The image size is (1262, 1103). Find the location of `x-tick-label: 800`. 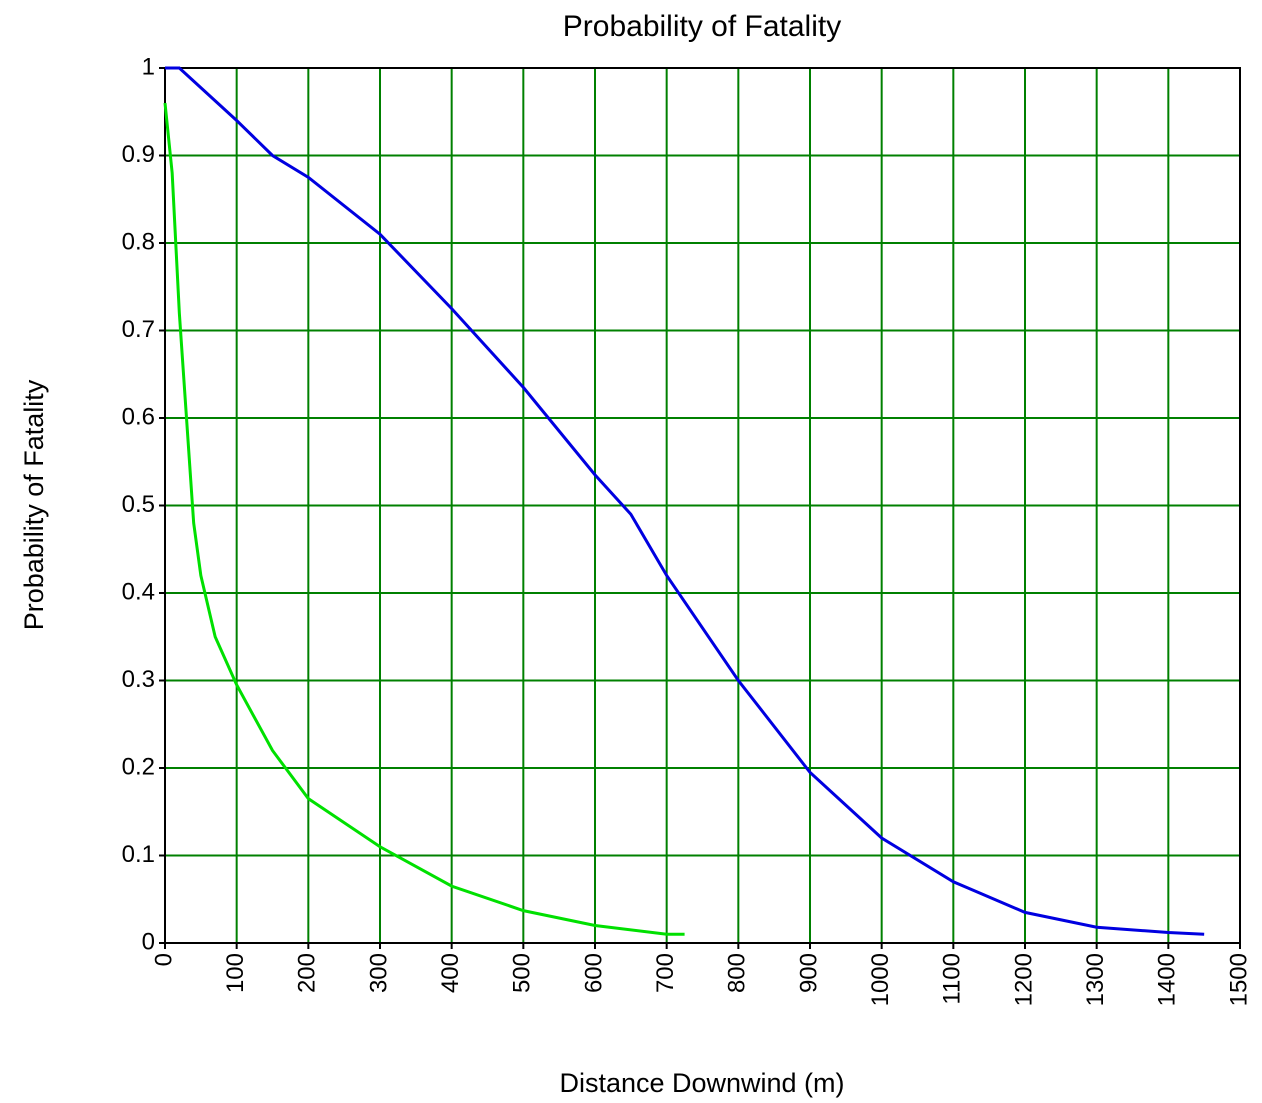

x-tick-label: 800 is located at coordinates (737, 973).